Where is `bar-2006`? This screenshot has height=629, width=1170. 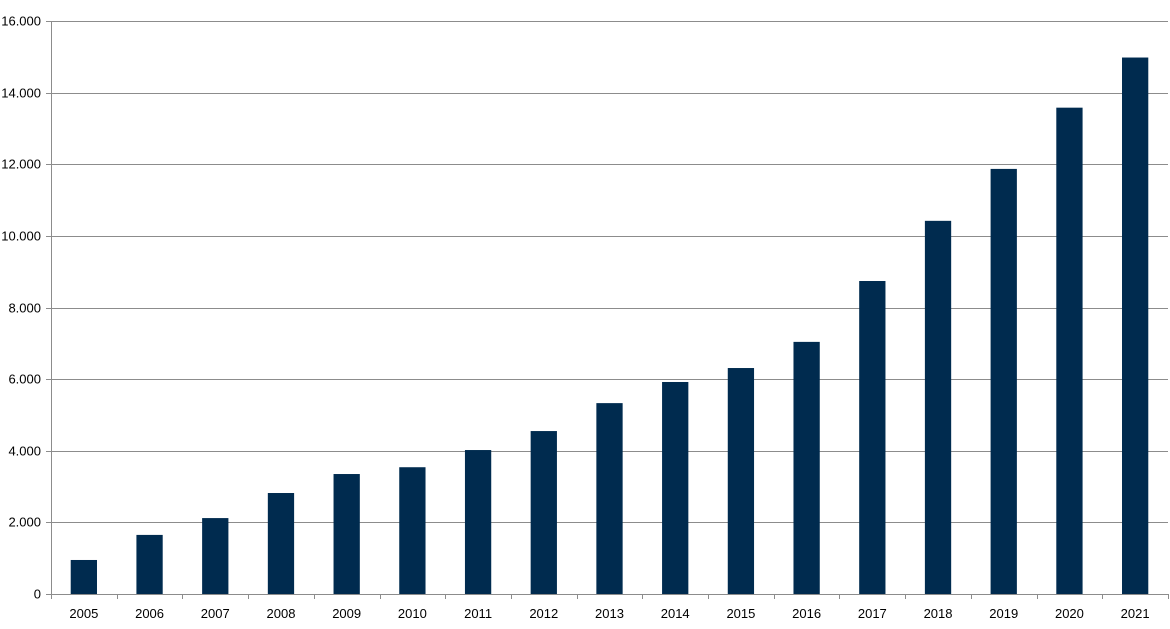
bar-2006 is located at coordinates (149, 564).